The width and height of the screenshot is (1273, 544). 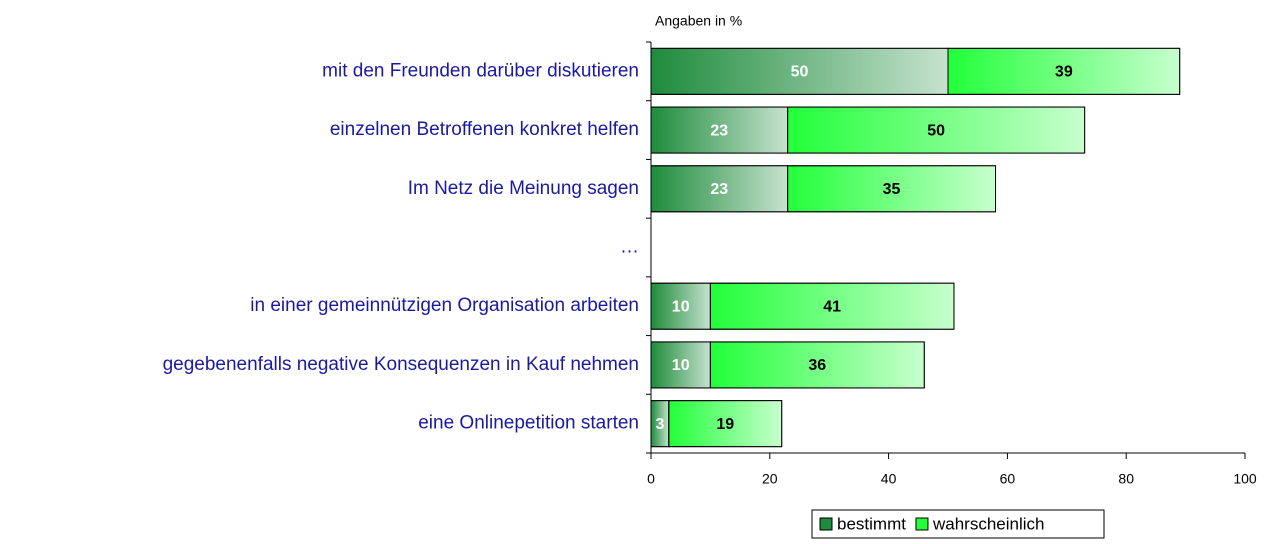 What do you see at coordinates (698, 21) in the screenshot?
I see `subtitle: Angaben in %` at bounding box center [698, 21].